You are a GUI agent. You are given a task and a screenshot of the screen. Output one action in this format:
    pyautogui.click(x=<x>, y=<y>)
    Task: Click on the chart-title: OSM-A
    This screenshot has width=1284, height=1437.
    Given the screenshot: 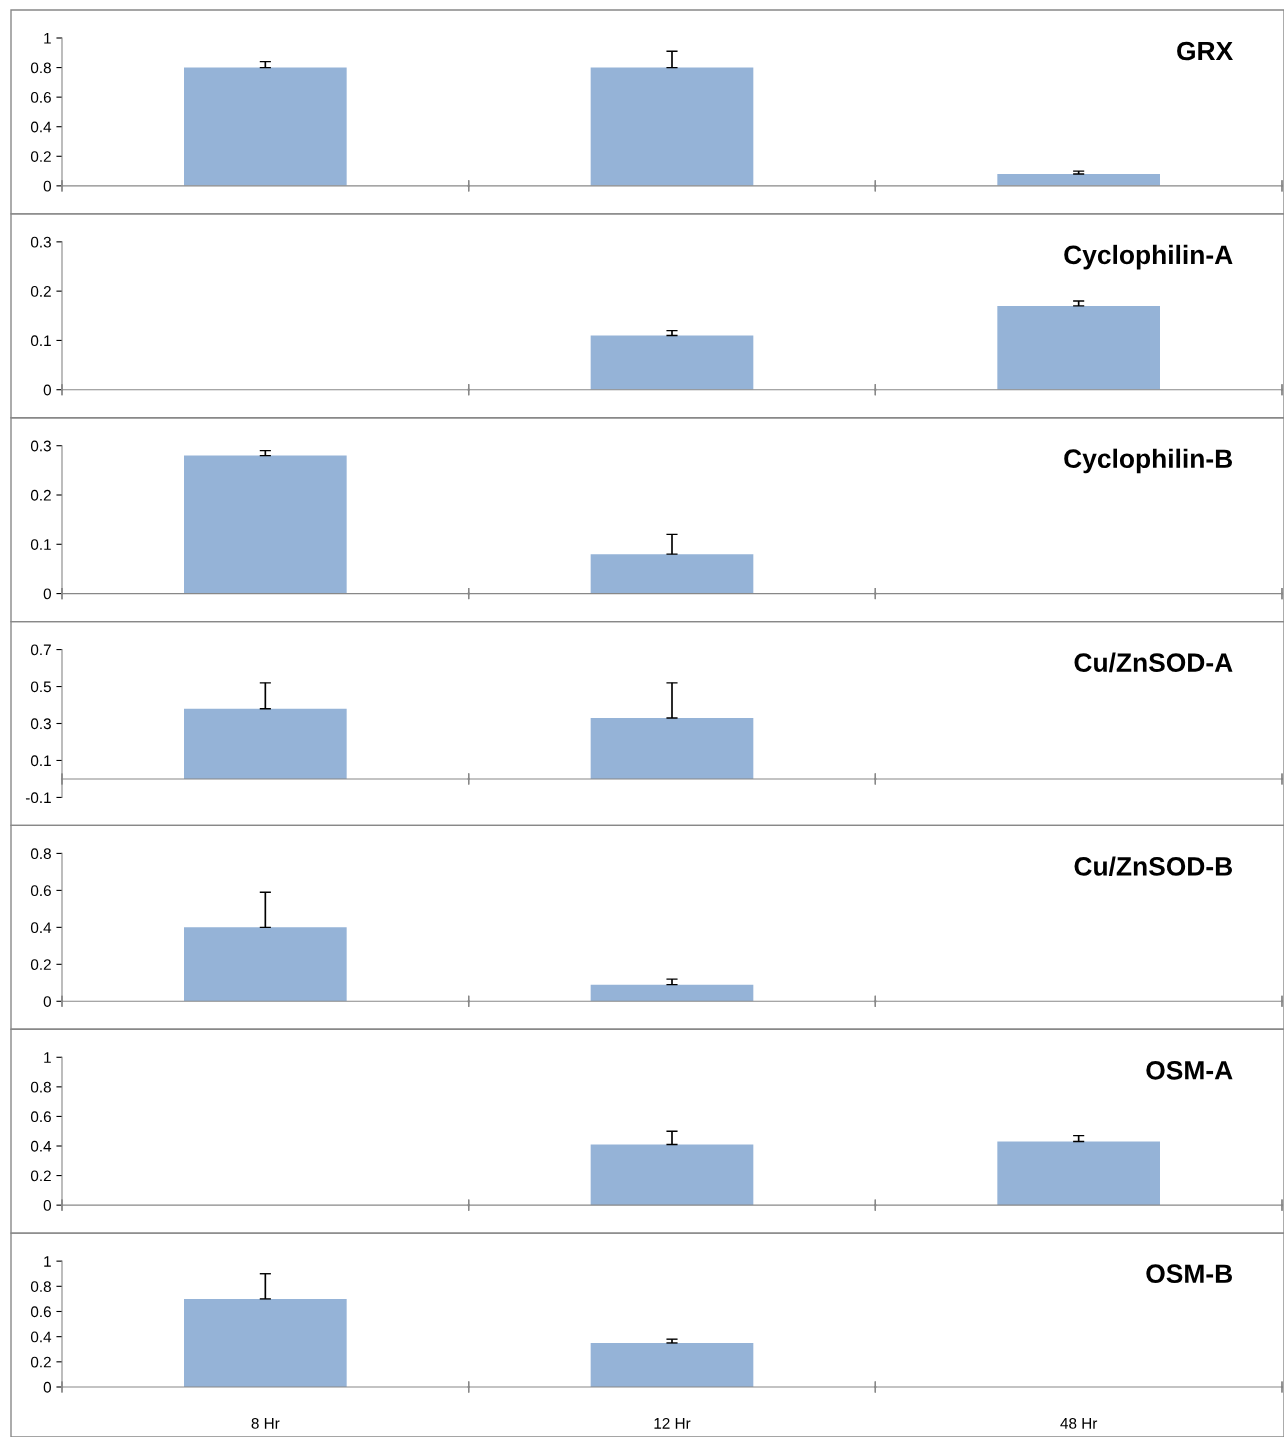 What is the action you would take?
    pyautogui.click(x=1189, y=1070)
    